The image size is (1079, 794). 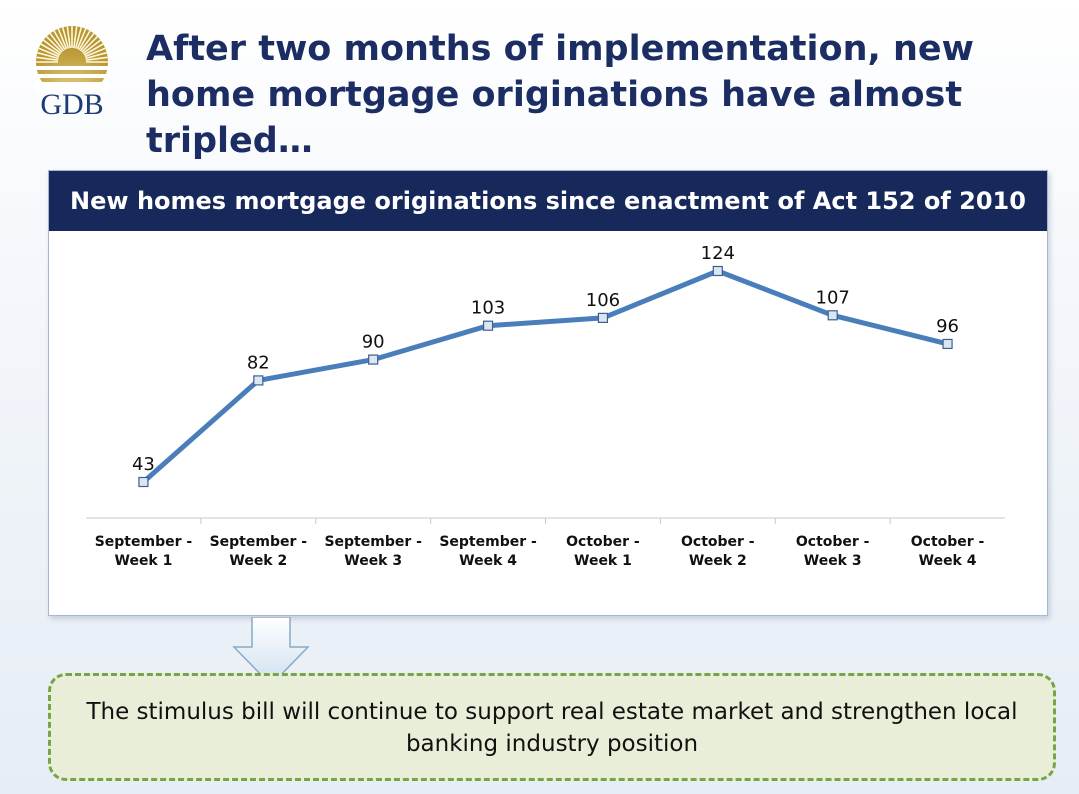 I want to click on data-label: 43, so click(x=143, y=464).